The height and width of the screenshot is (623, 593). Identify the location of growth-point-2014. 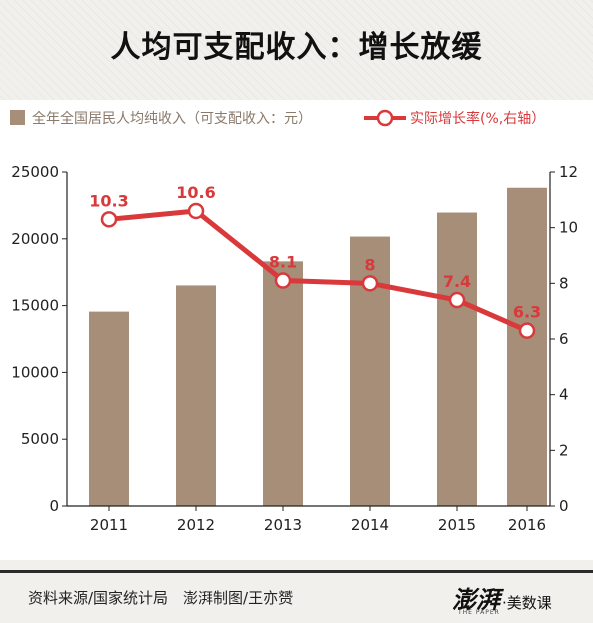
(370, 283).